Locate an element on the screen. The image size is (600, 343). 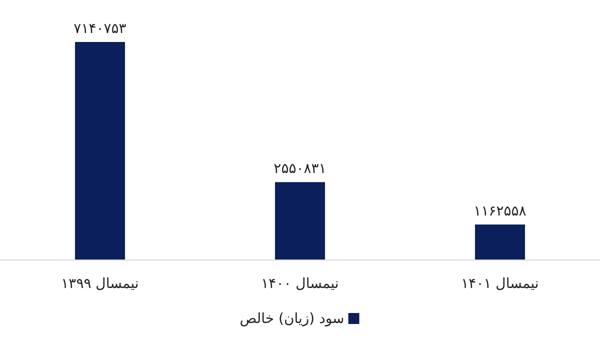
data-label: ۲۵۵۰۸۳۱ is located at coordinates (300, 169).